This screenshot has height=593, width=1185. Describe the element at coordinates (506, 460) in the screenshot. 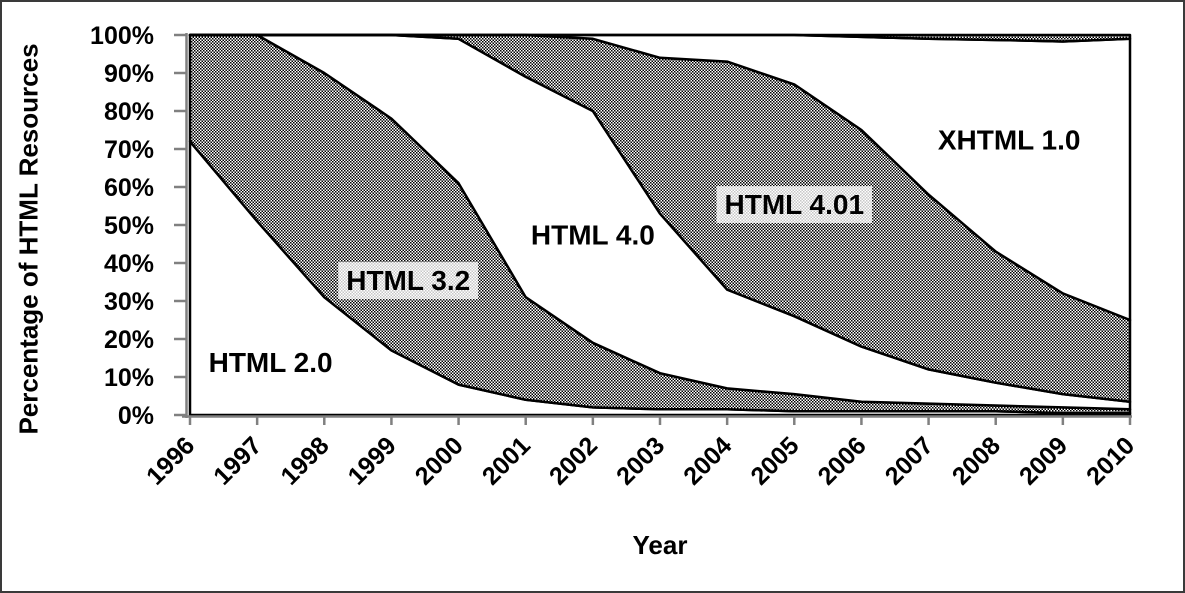

I see `x-tick-label-2001: 2001` at that location.